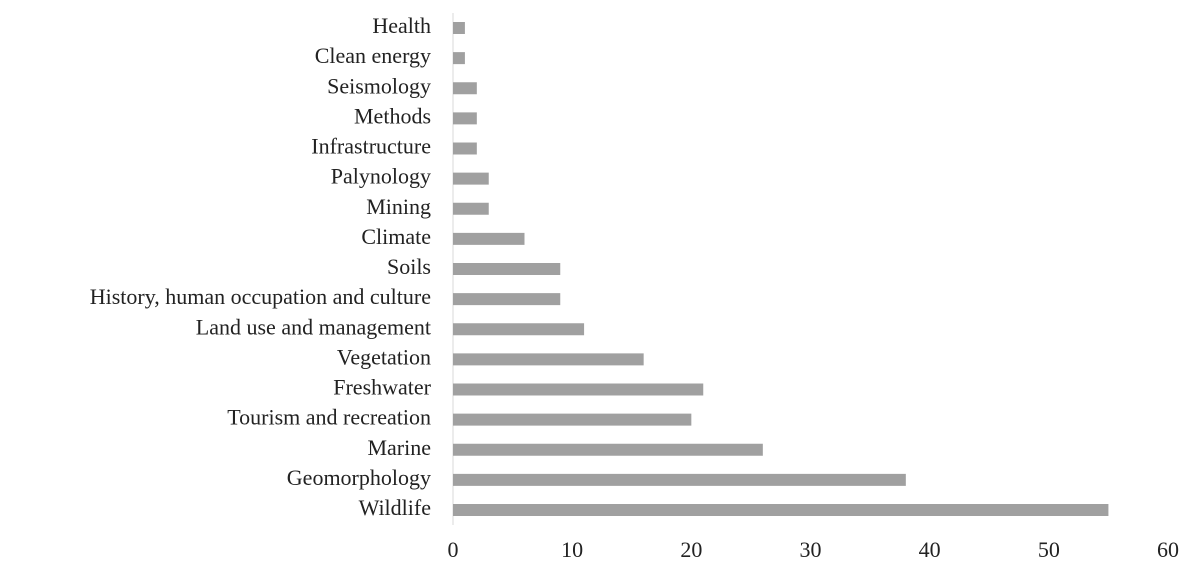  What do you see at coordinates (373, 55) in the screenshot?
I see `y-tick-label: Clean energy` at bounding box center [373, 55].